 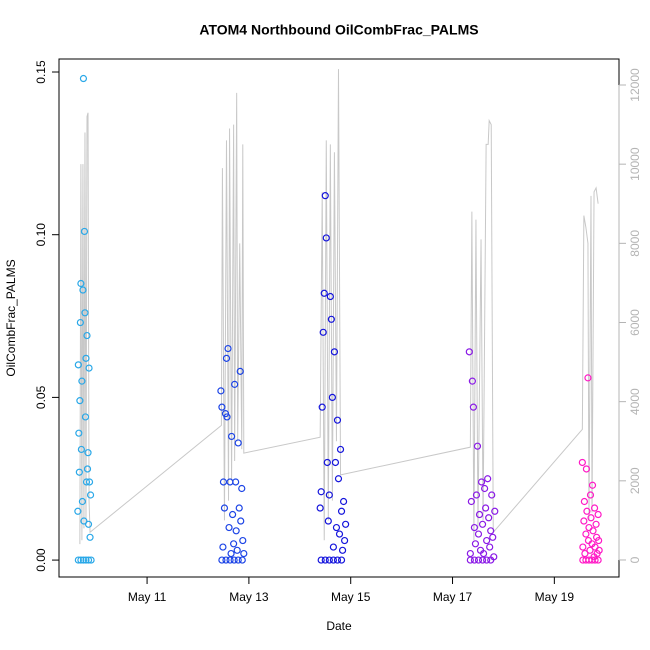 I want to click on y-tick-label: 0.15, so click(x=41, y=72).